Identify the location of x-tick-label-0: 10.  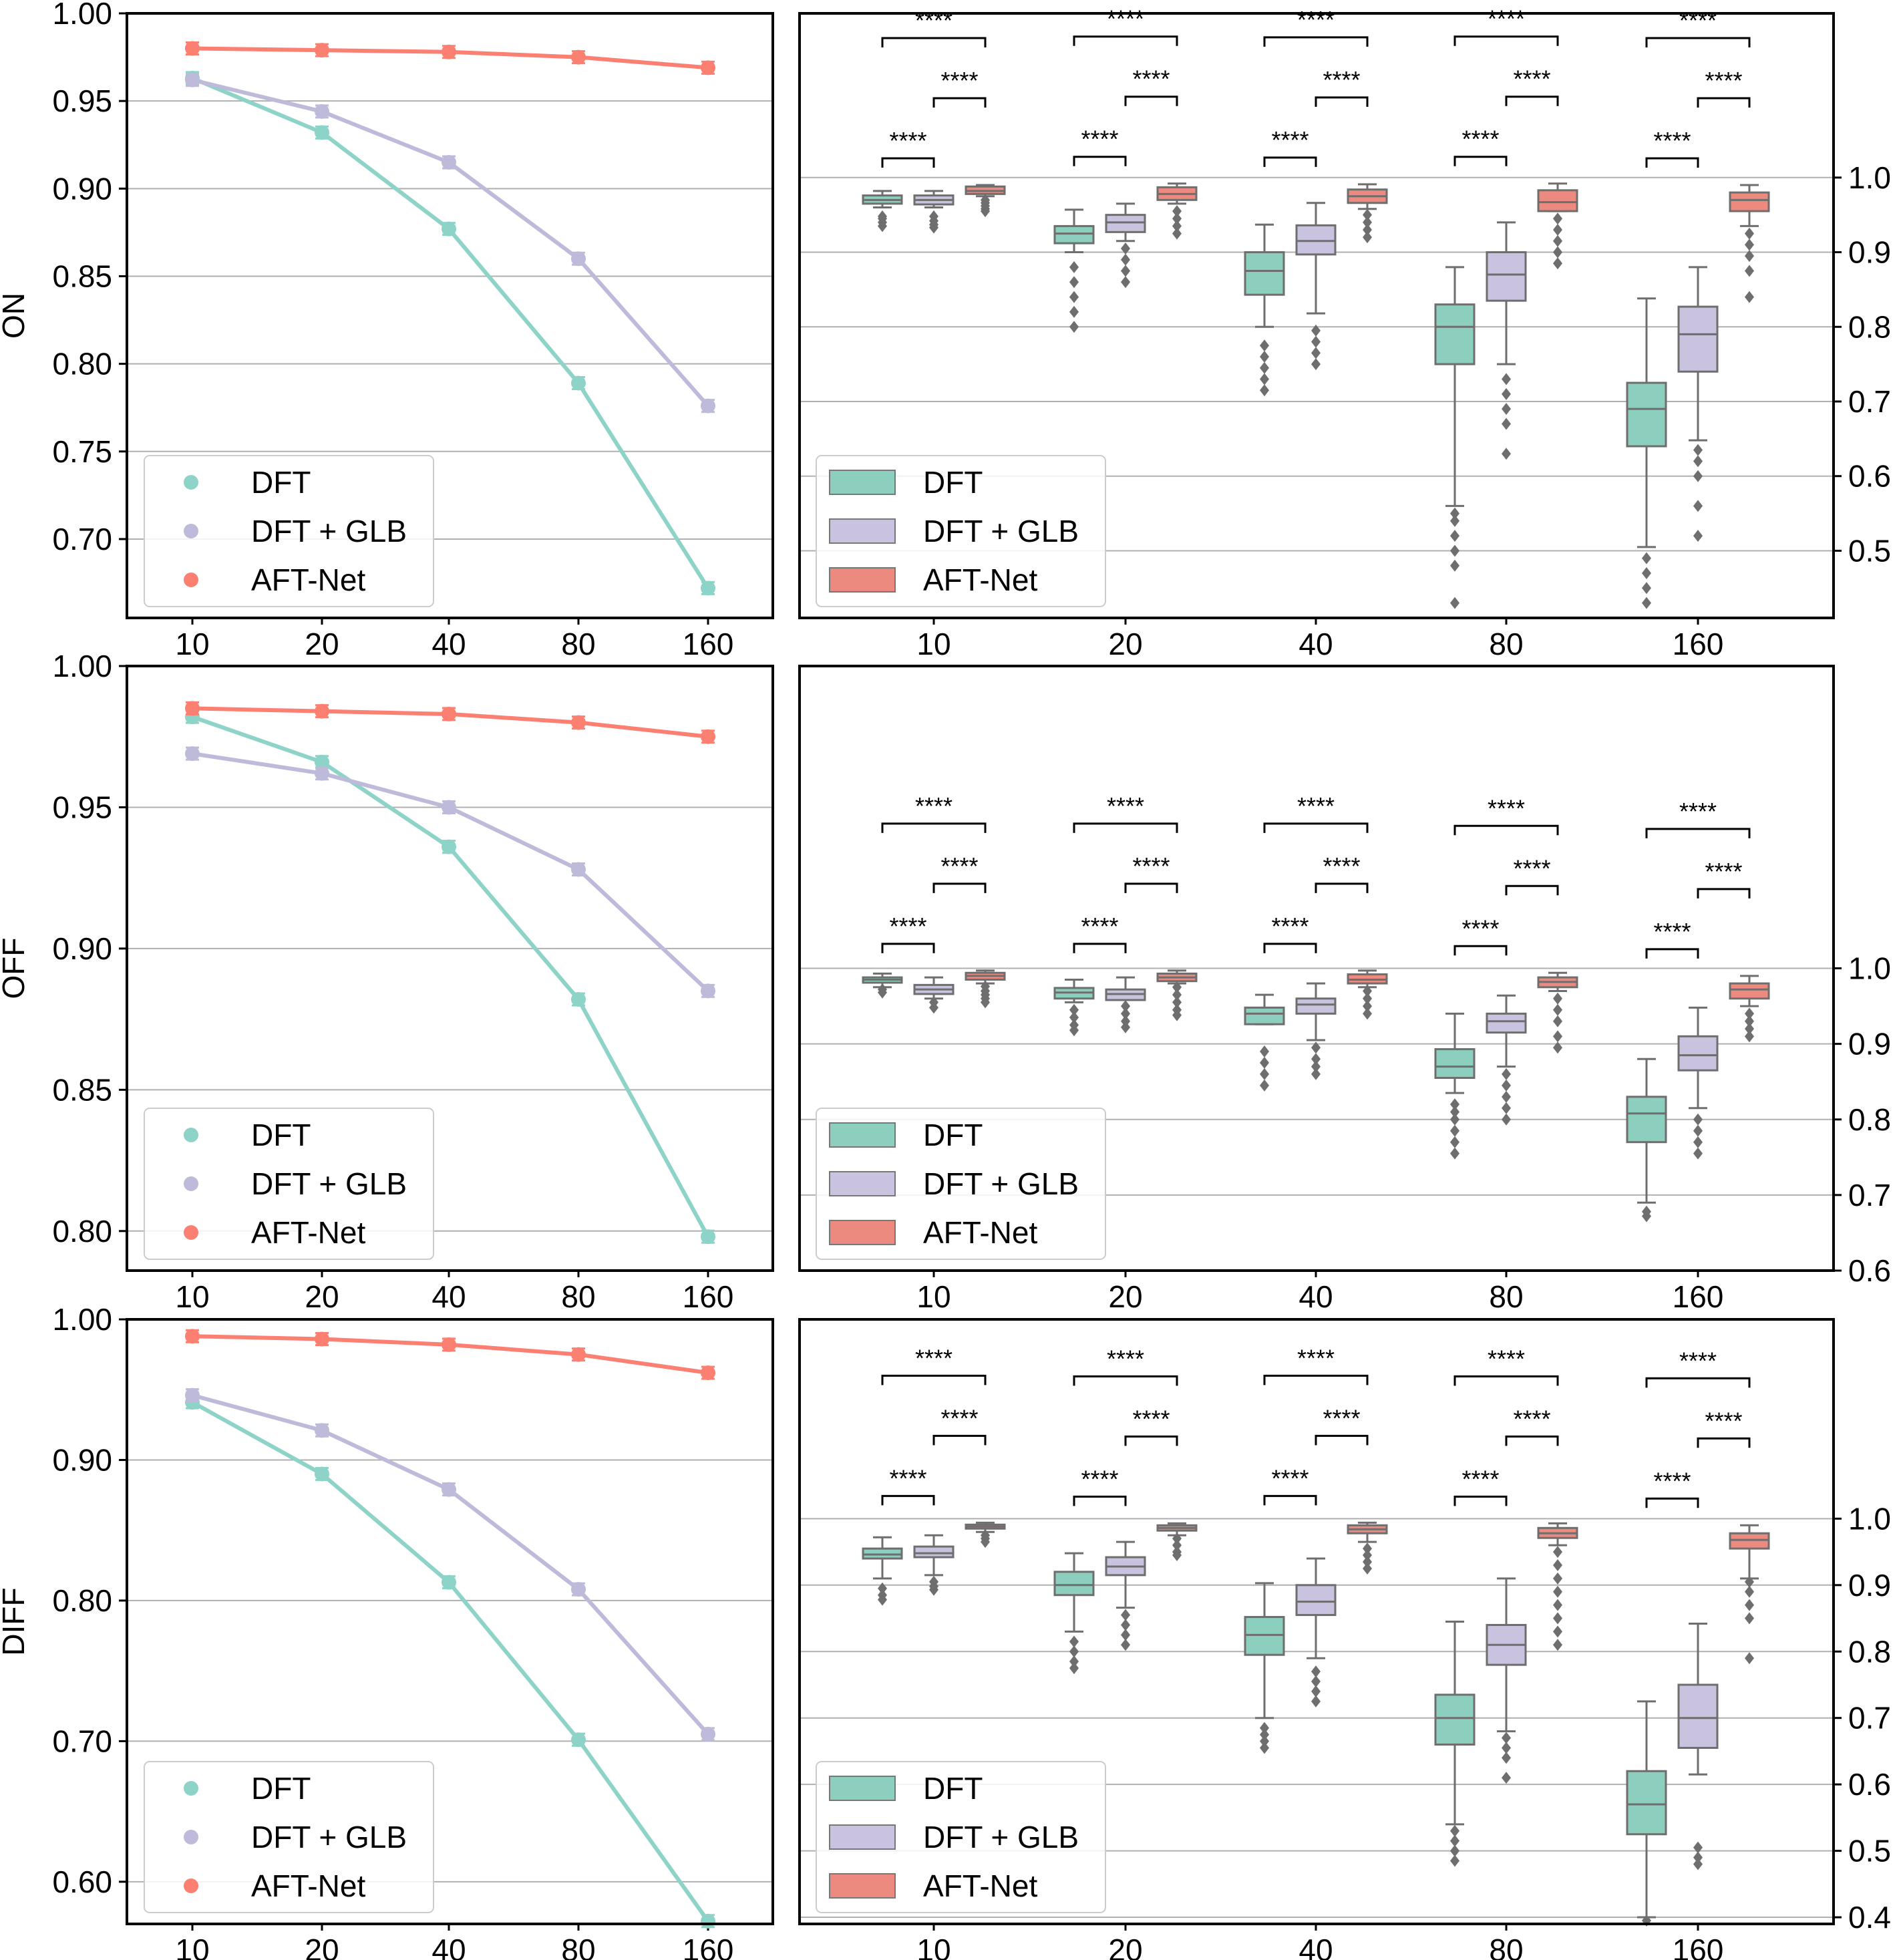
(933, 644).